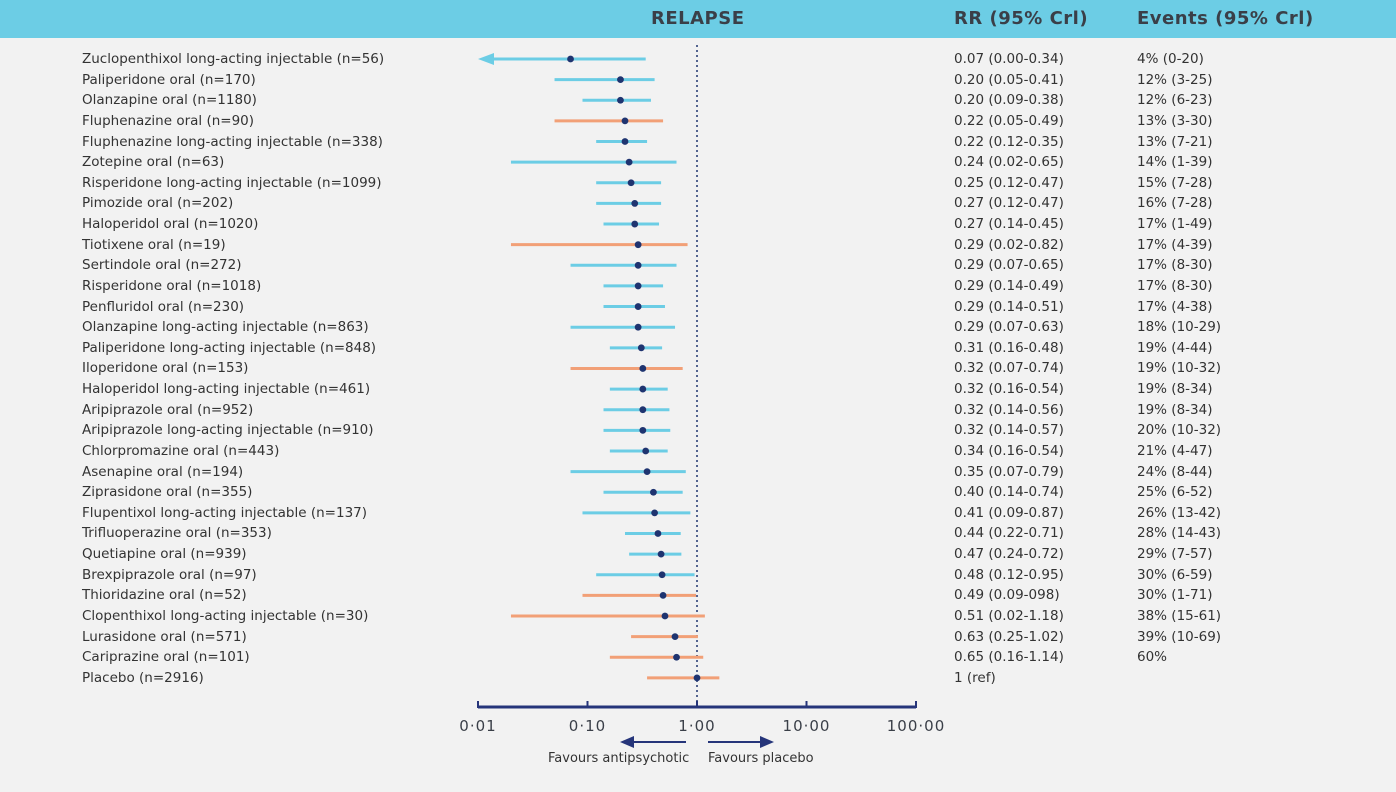 The image size is (1396, 792). What do you see at coordinates (154, 244) in the screenshot?
I see `row-label: Tiotixene oral (n=19)` at bounding box center [154, 244].